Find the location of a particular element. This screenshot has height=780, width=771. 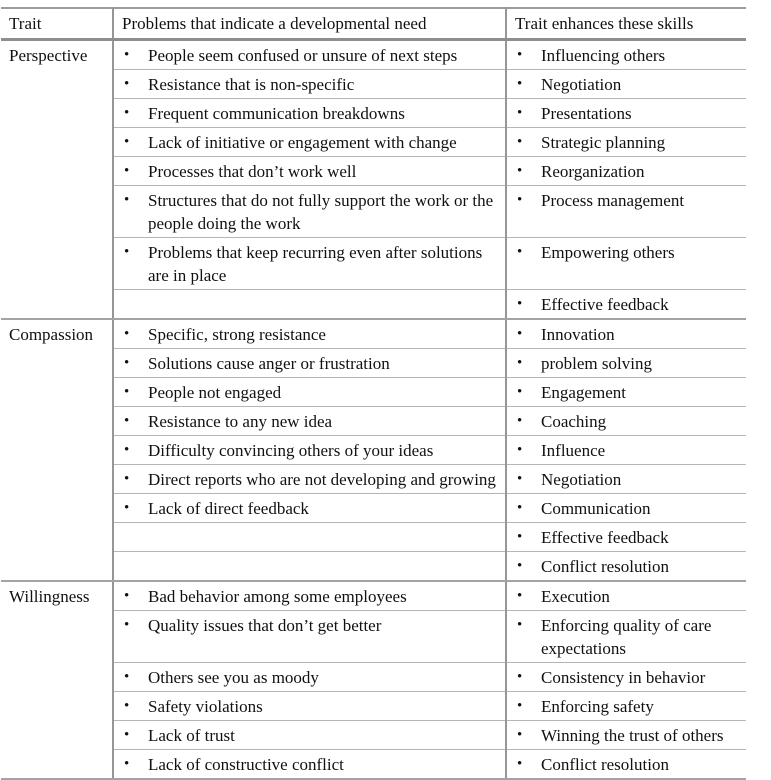

skill-text: problem solving is located at coordinates (596, 363).